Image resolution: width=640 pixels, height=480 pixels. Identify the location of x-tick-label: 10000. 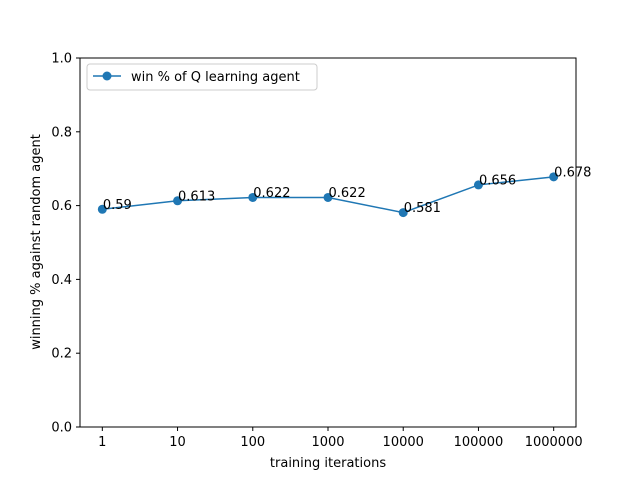
(403, 442).